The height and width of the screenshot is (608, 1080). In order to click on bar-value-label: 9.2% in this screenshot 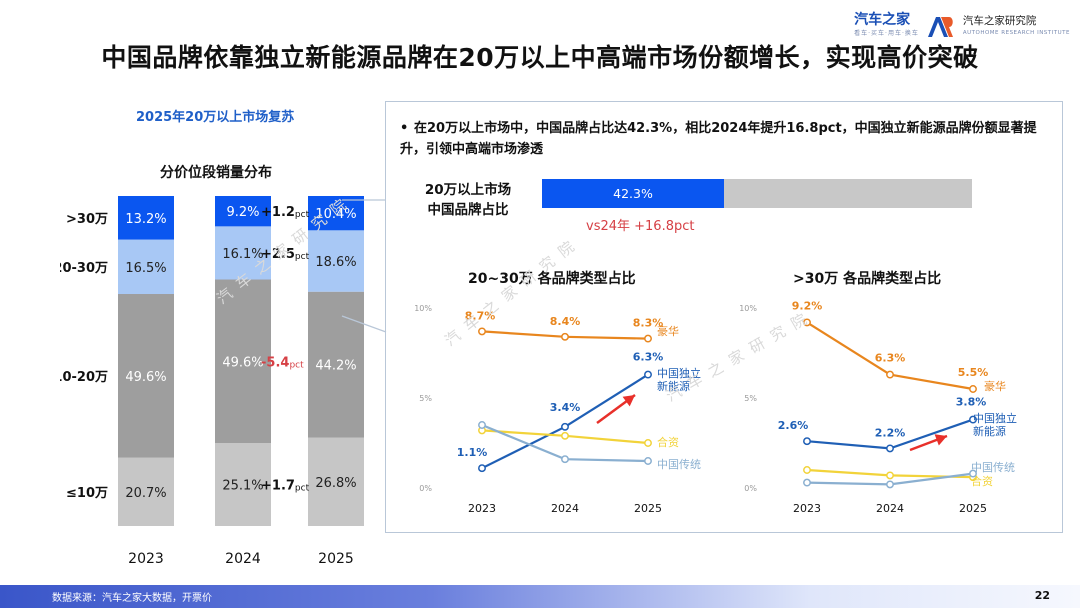, I will do `click(242, 212)`.